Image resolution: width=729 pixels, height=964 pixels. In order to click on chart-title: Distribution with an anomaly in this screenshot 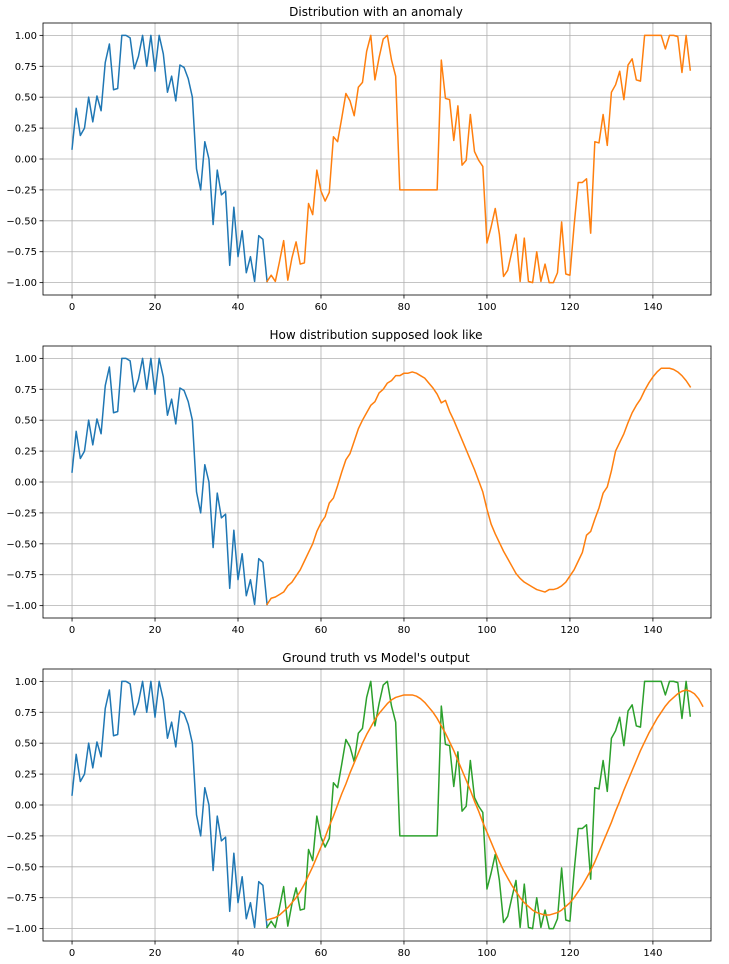, I will do `click(376, 12)`.